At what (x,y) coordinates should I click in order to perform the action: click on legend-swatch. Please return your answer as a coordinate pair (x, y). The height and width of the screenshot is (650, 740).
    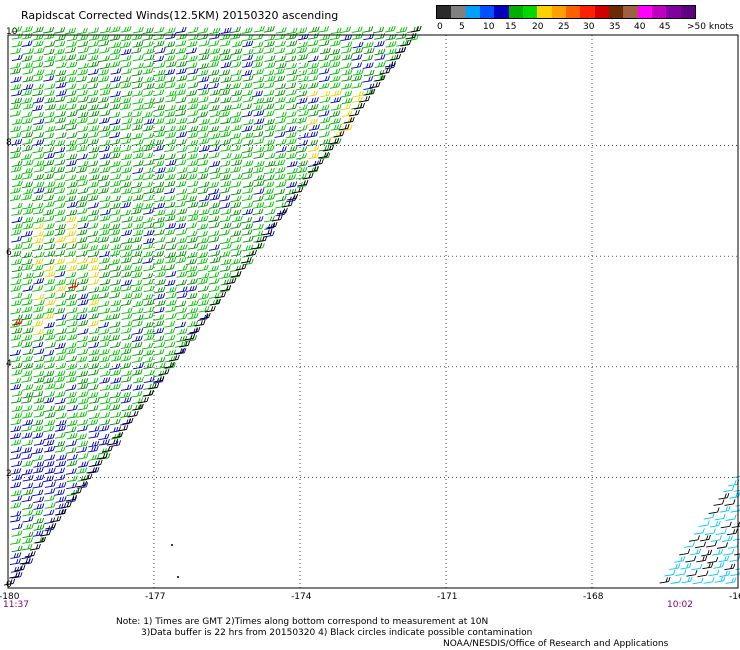
    Looking at the image, I should click on (530, 12).